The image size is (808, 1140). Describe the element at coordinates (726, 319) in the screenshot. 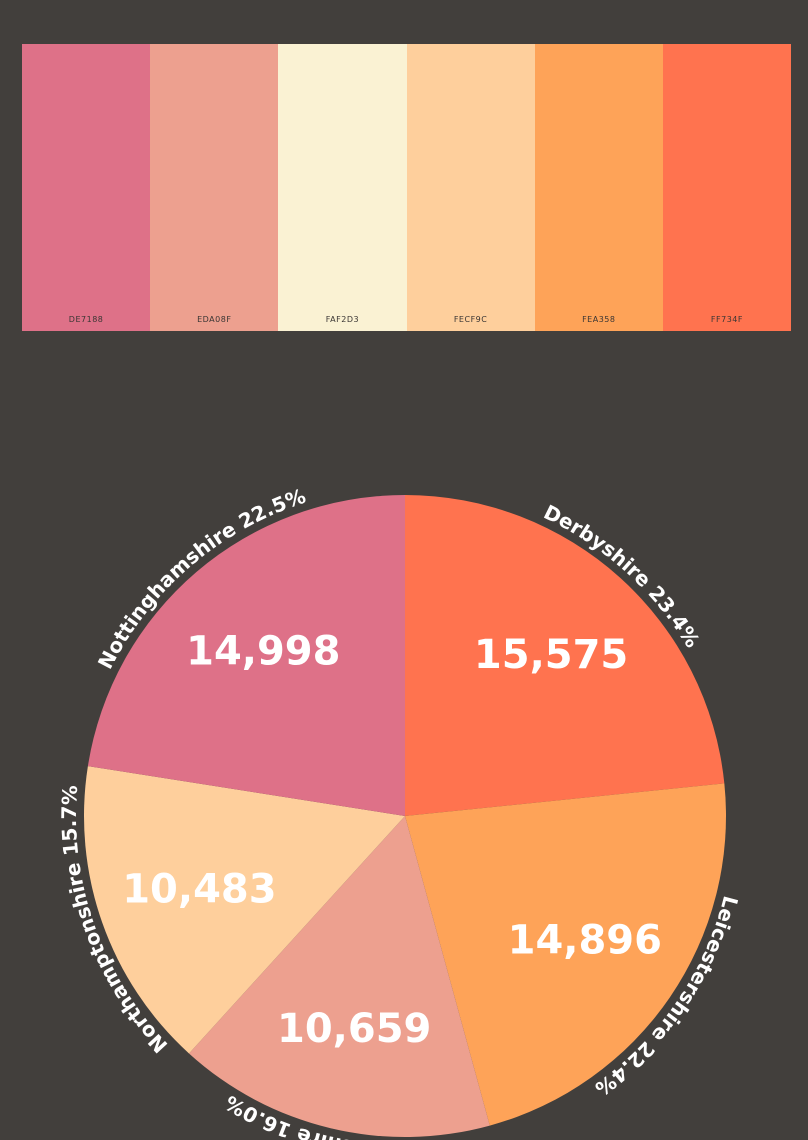

I see `palette-swatch-code: FF734F` at that location.